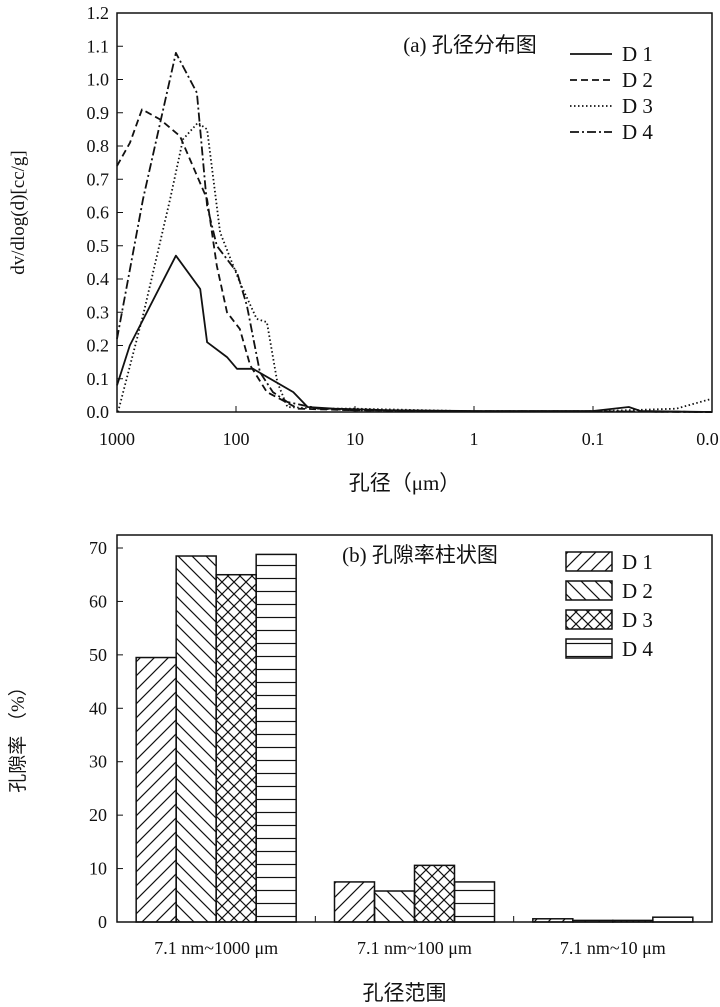  I want to click on x-tick-label: 0.1, so click(593, 439).